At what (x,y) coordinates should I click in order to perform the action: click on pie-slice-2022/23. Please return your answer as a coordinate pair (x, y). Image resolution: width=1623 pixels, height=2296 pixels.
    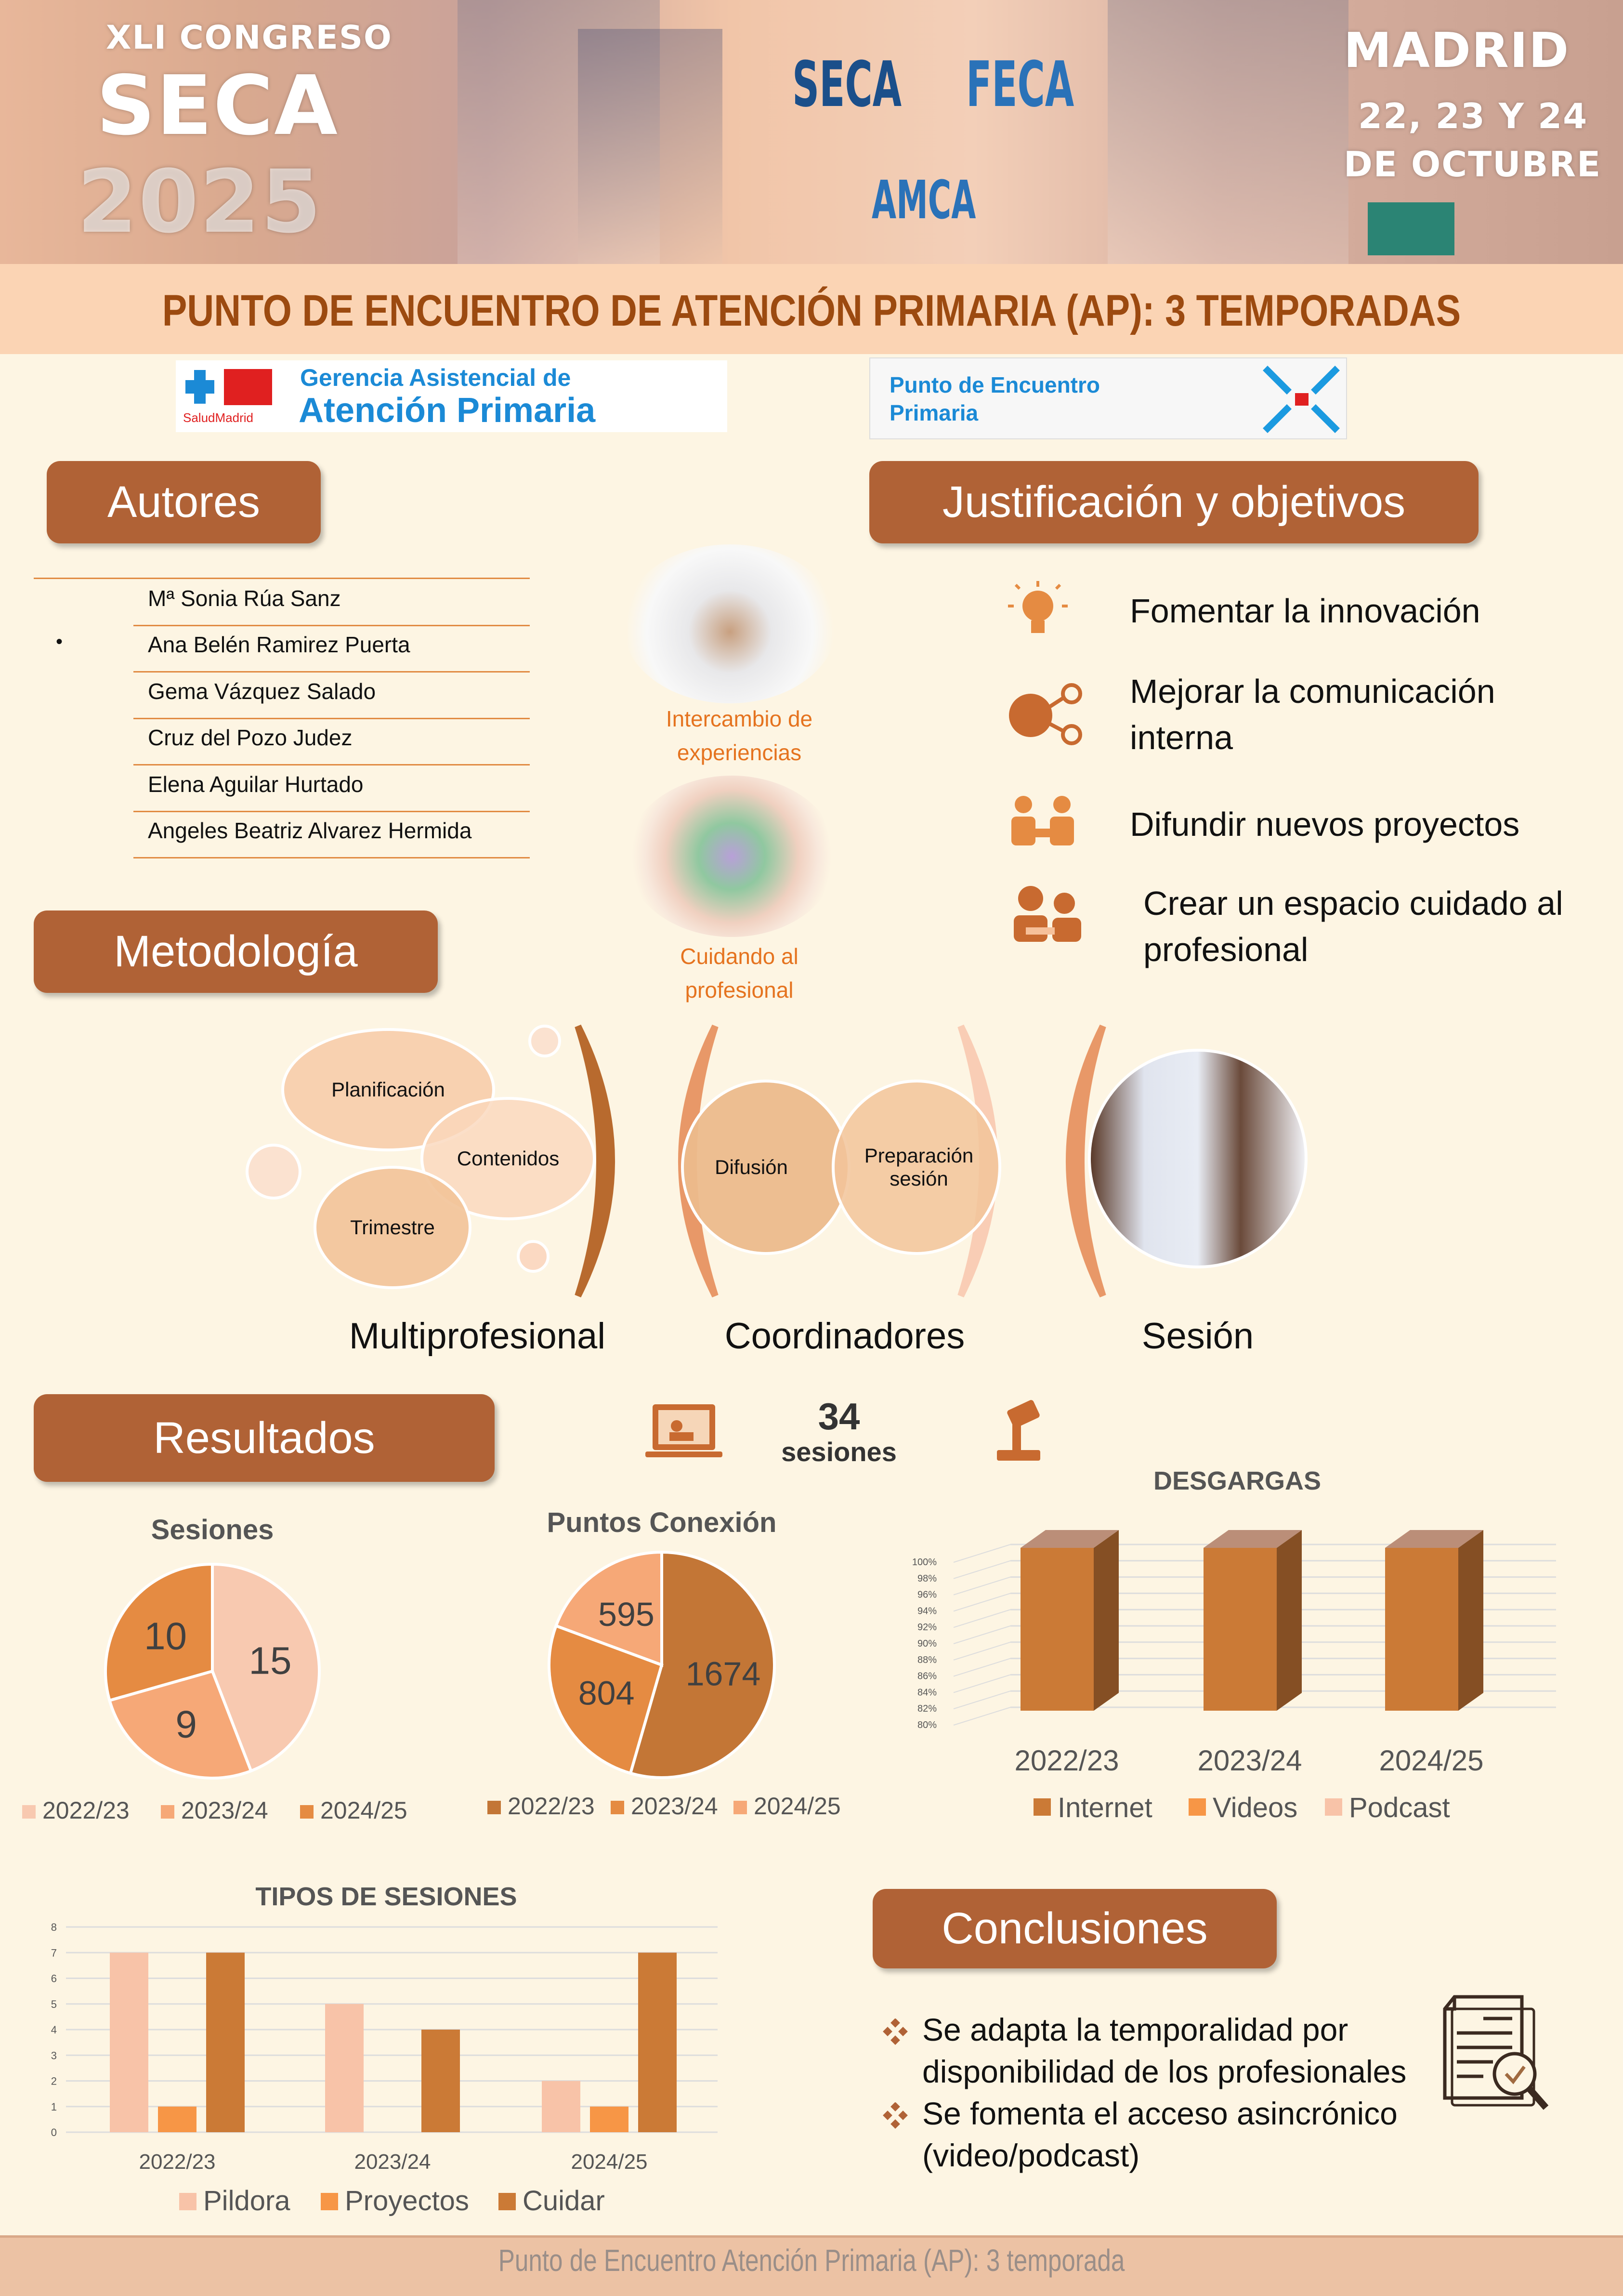
    Looking at the image, I should click on (702, 1664).